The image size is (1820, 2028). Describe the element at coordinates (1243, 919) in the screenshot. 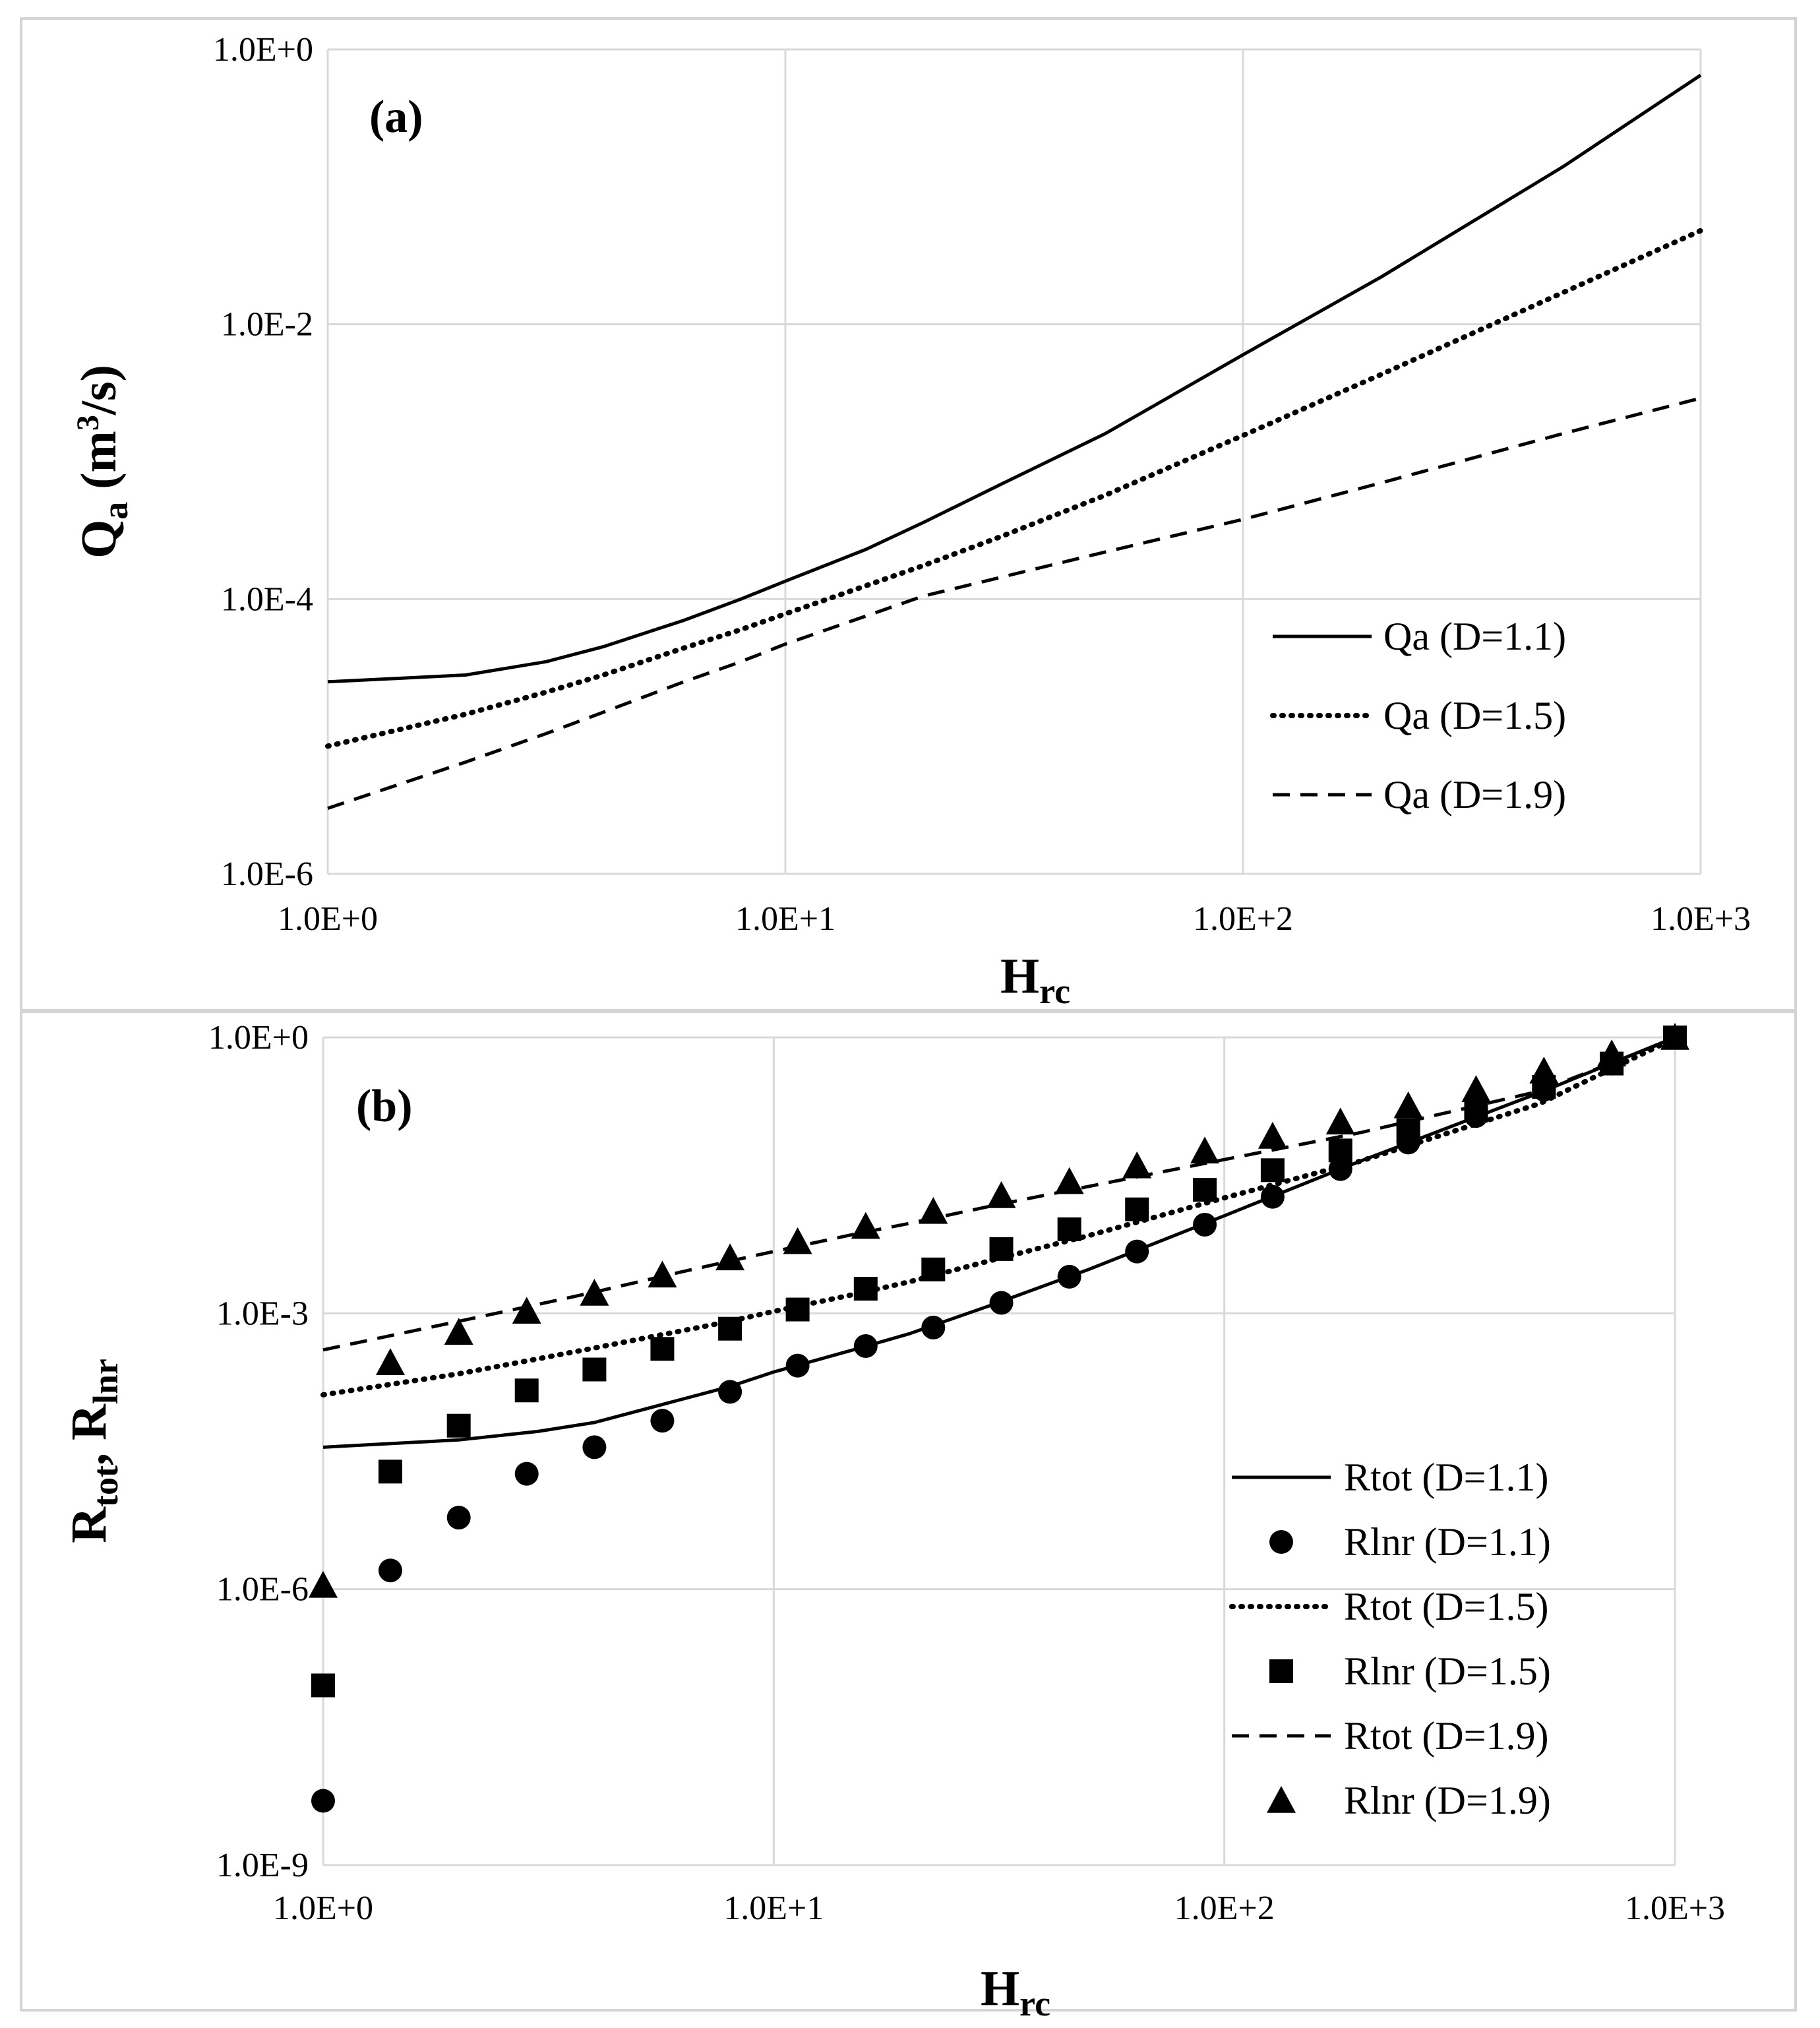

I see `x-tick-label-a-2: 1.0E+2` at that location.